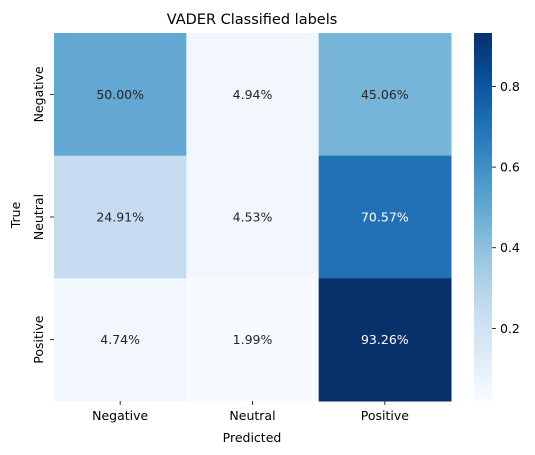 This screenshot has width=535, height=455. What do you see at coordinates (252, 437) in the screenshot?
I see `x-axis-label: Predicted` at bounding box center [252, 437].